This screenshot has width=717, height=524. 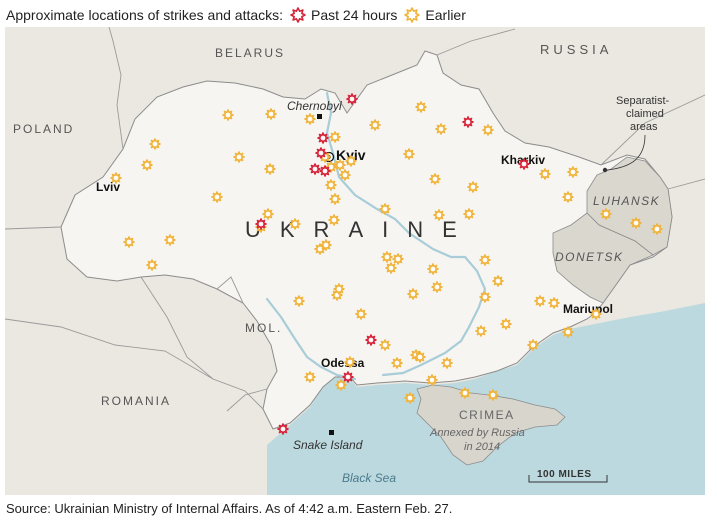 What do you see at coordinates (136, 401) in the screenshot?
I see `label-romania: ROMANIA` at bounding box center [136, 401].